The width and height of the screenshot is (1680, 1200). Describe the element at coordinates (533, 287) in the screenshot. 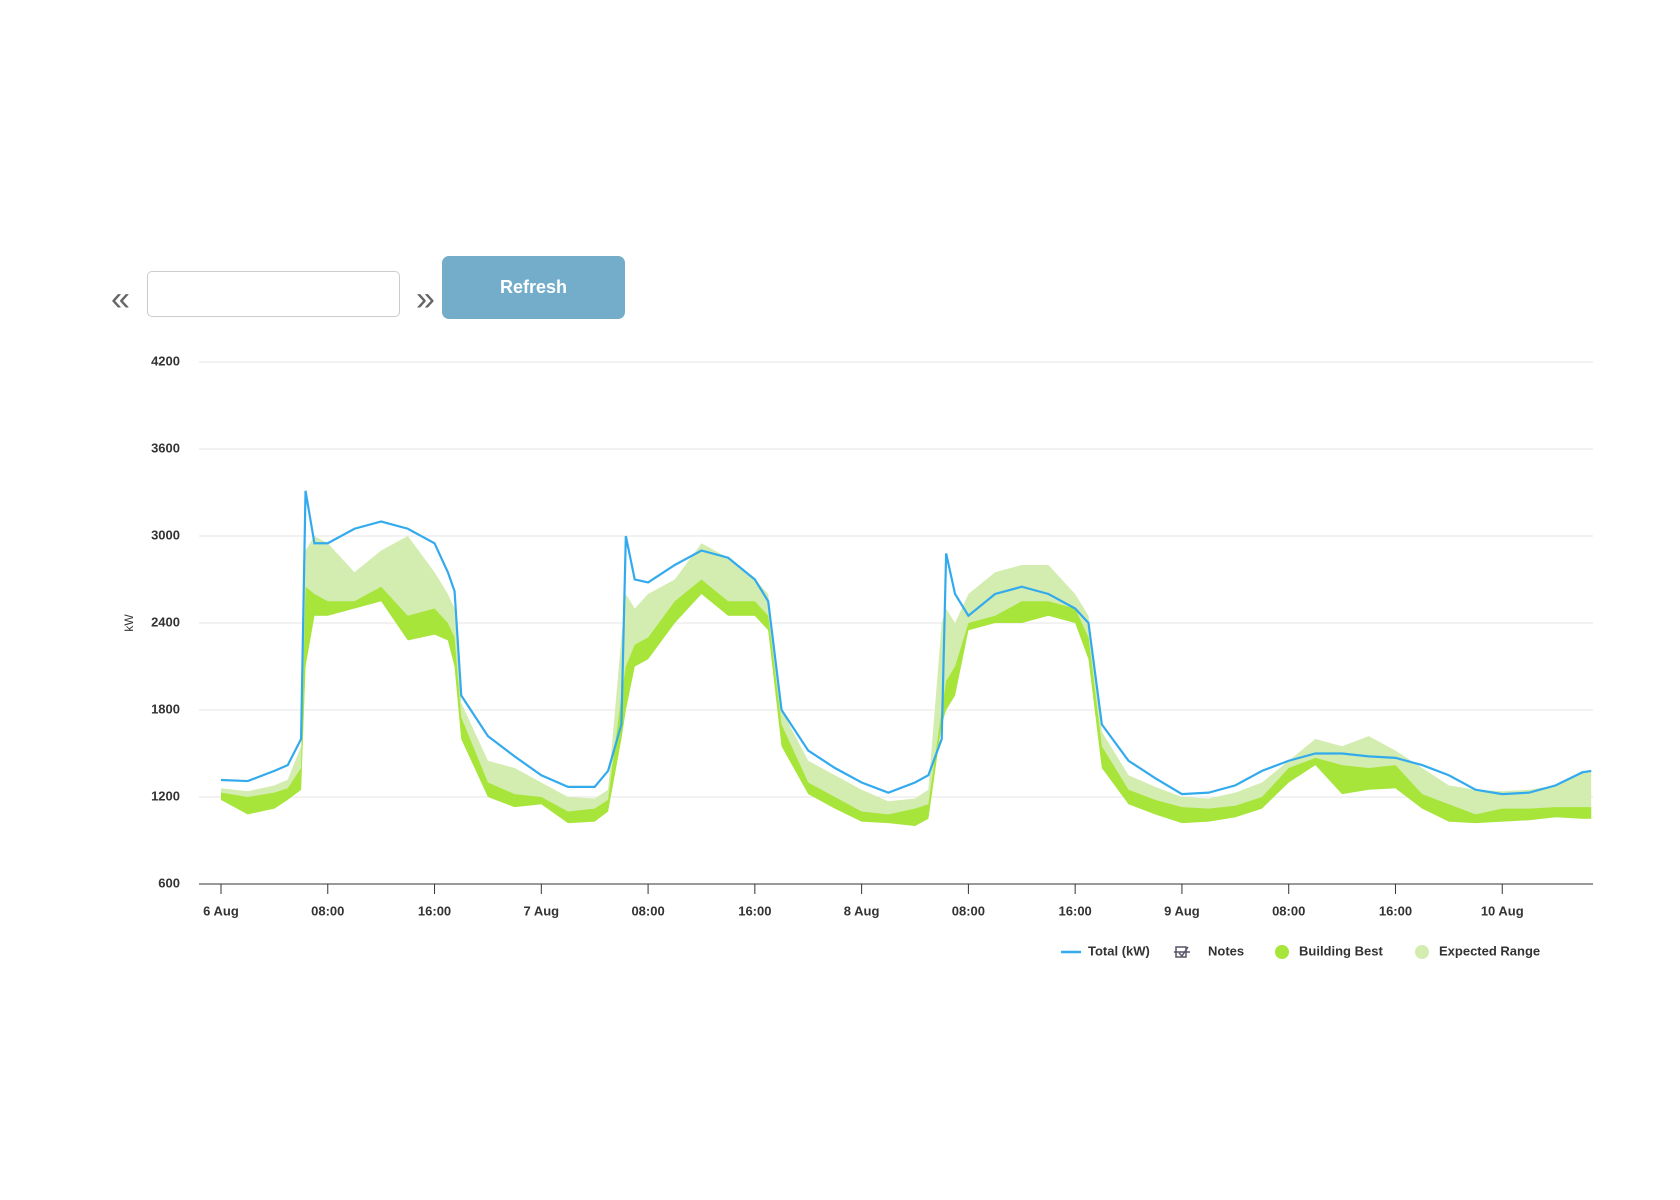

I see `refresh-button: Refresh` at that location.